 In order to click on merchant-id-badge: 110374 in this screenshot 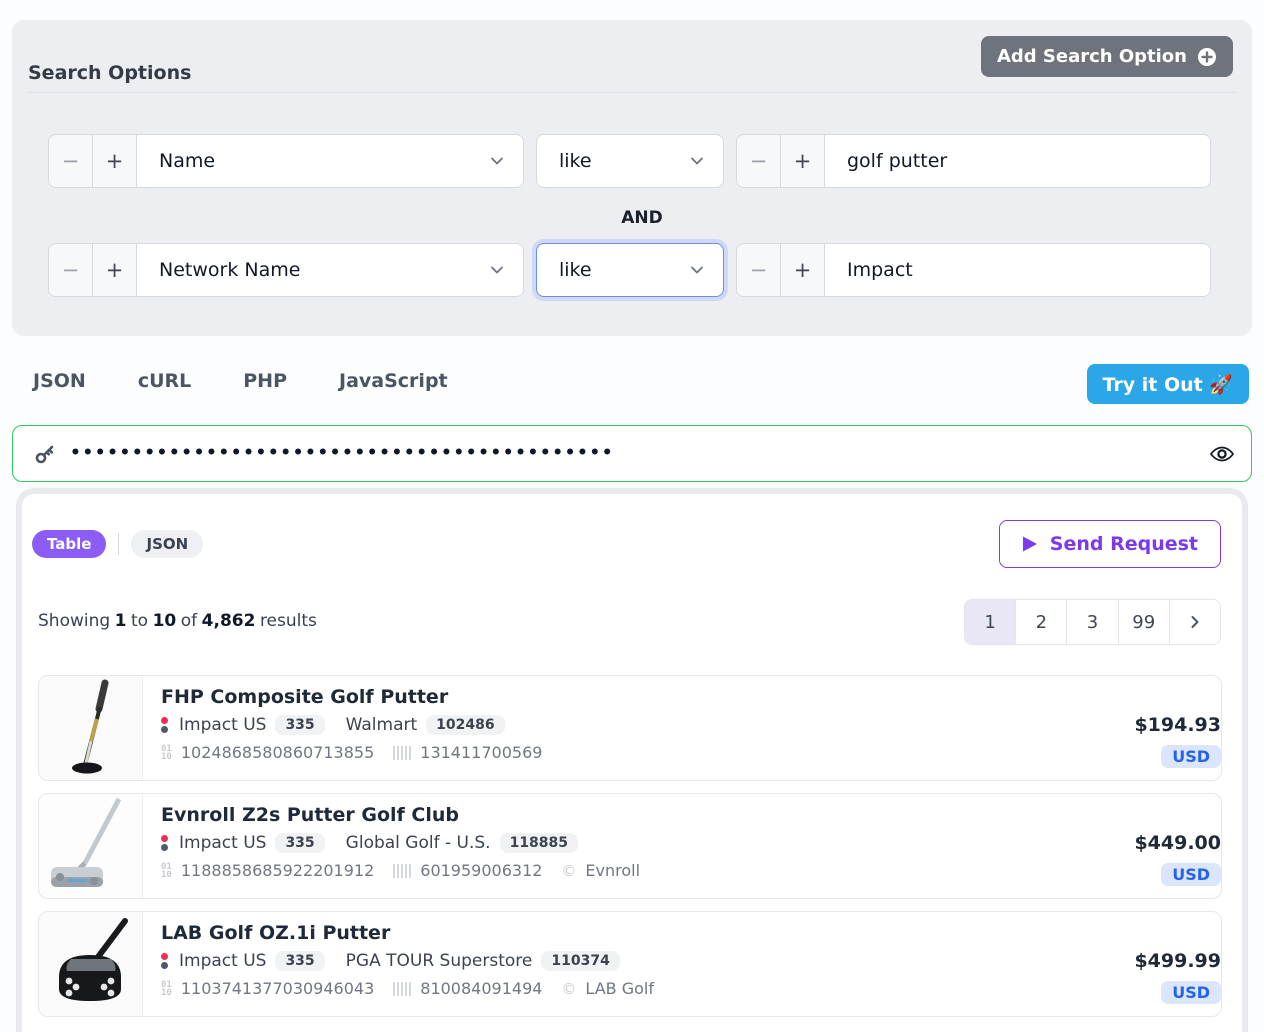, I will do `click(580, 961)`.